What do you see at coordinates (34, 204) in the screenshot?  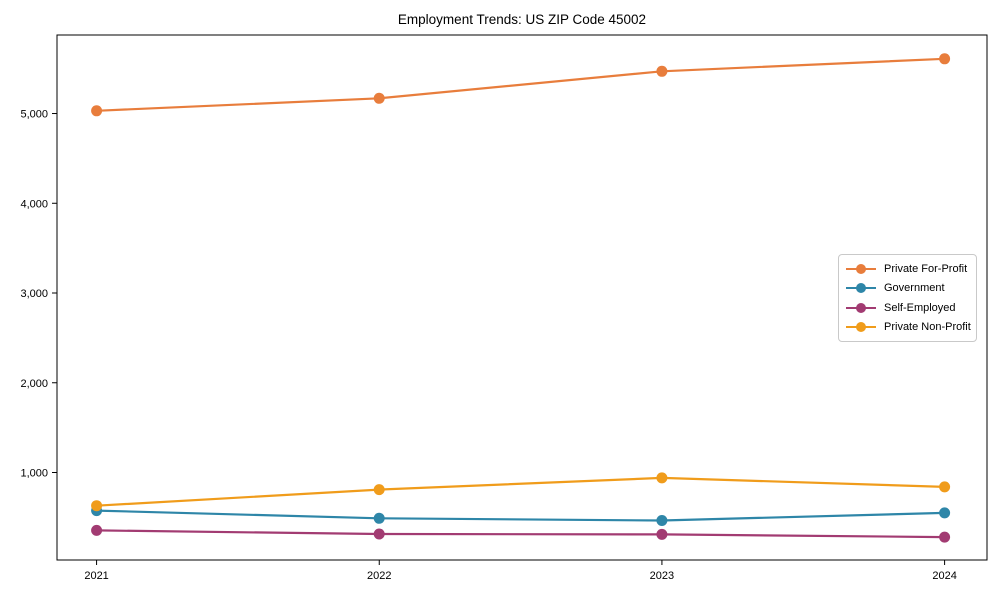 I see `y-axis-tick-label: 4,000` at bounding box center [34, 204].